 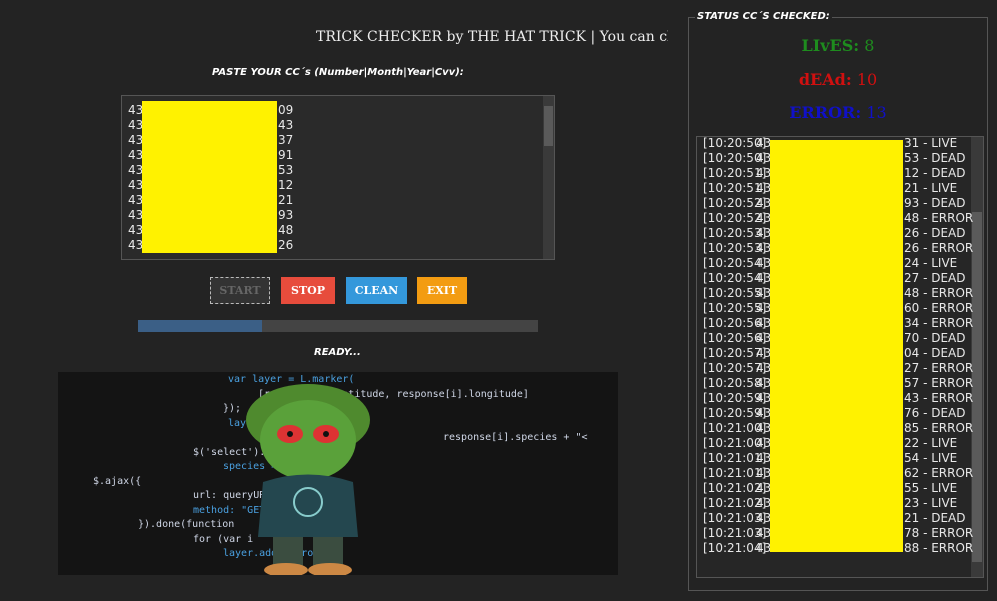 What do you see at coordinates (735, 458) in the screenshot?
I see `log-time: [10:21:01]` at bounding box center [735, 458].